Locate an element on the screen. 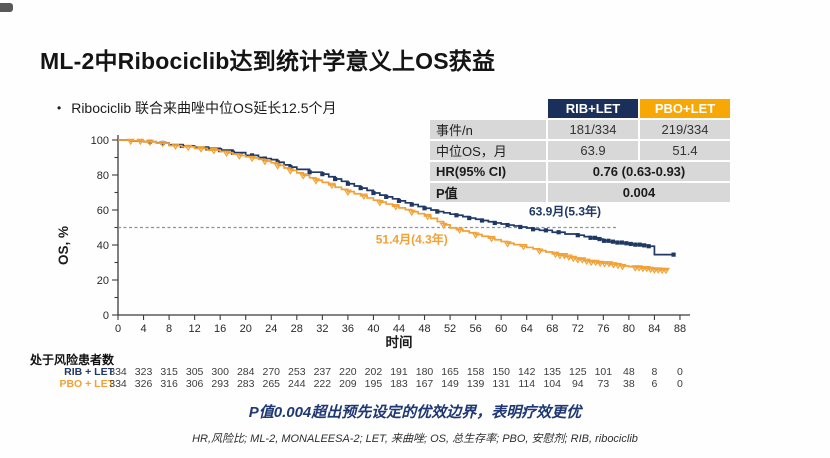 The width and height of the screenshot is (830, 458). risk-count: 253 is located at coordinates (297, 372).